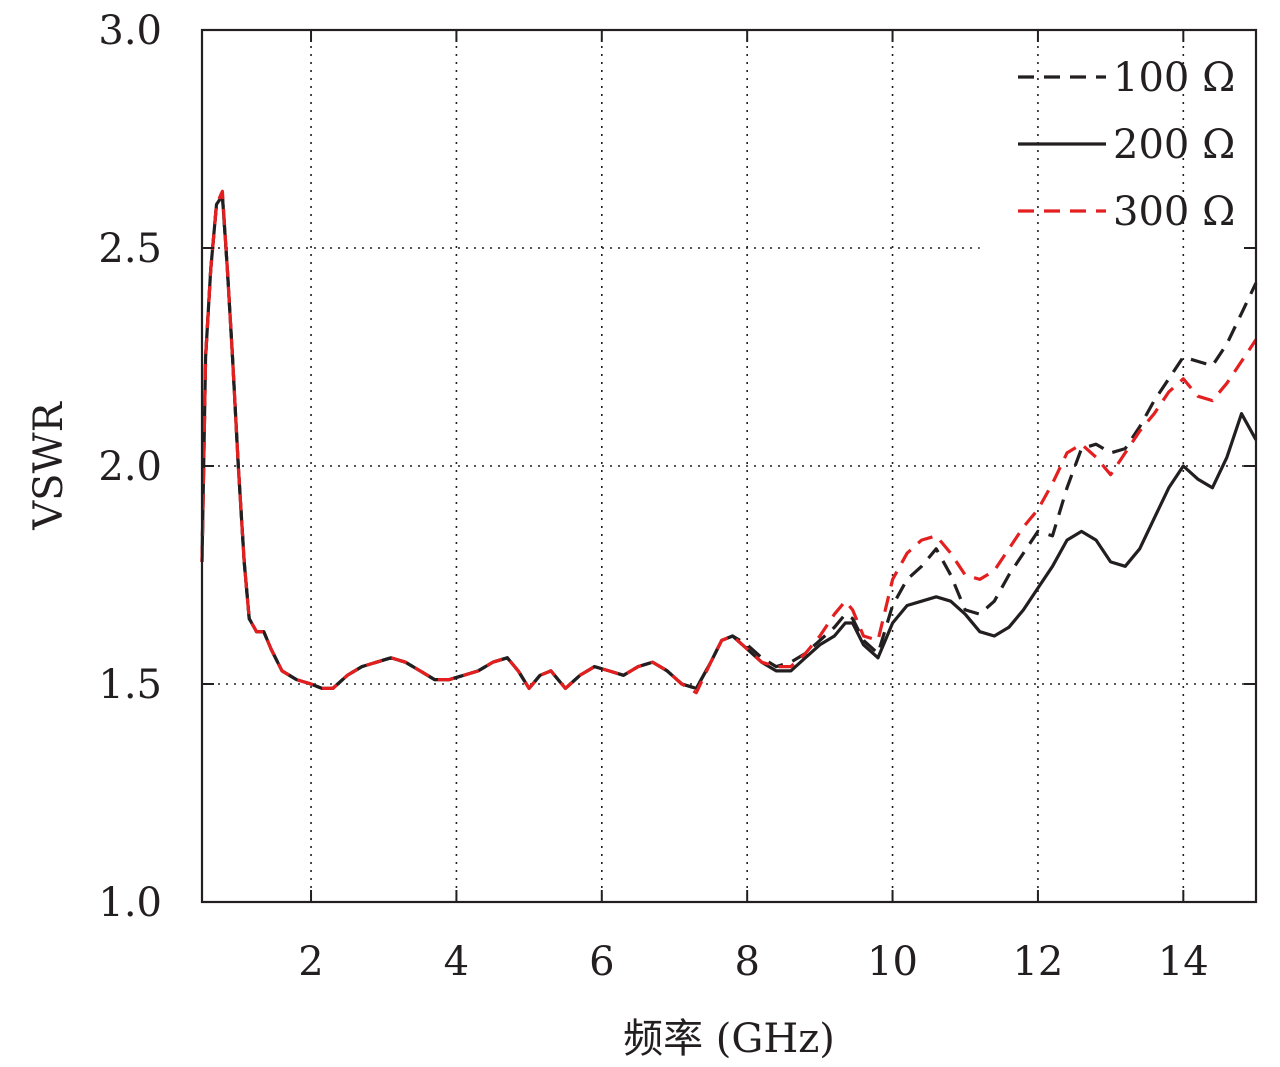 This screenshot has height=1067, width=1280. What do you see at coordinates (130, 685) in the screenshot?
I see `y-tick-label: 1.5` at bounding box center [130, 685].